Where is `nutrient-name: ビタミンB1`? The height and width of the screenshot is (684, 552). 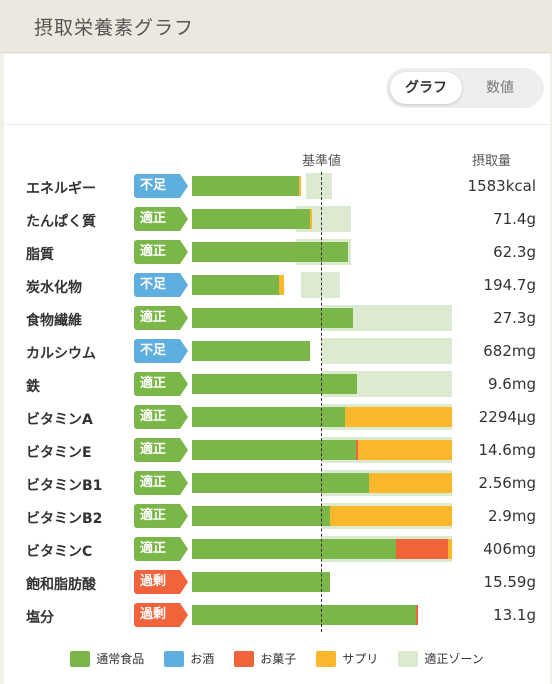
nutrient-name: ビタミンB1 is located at coordinates (64, 486).